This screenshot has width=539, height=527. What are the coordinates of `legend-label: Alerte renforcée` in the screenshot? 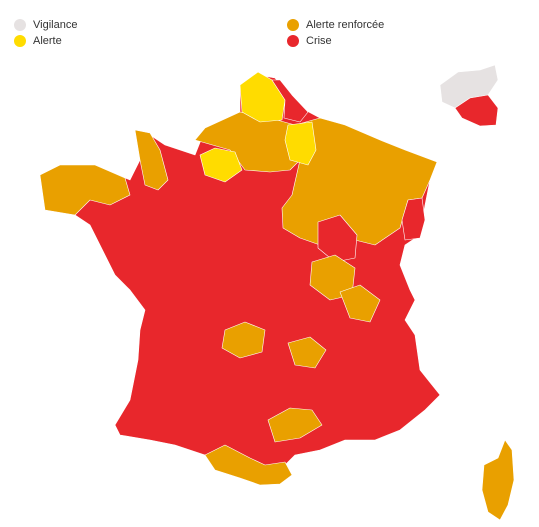 It's located at (345, 25).